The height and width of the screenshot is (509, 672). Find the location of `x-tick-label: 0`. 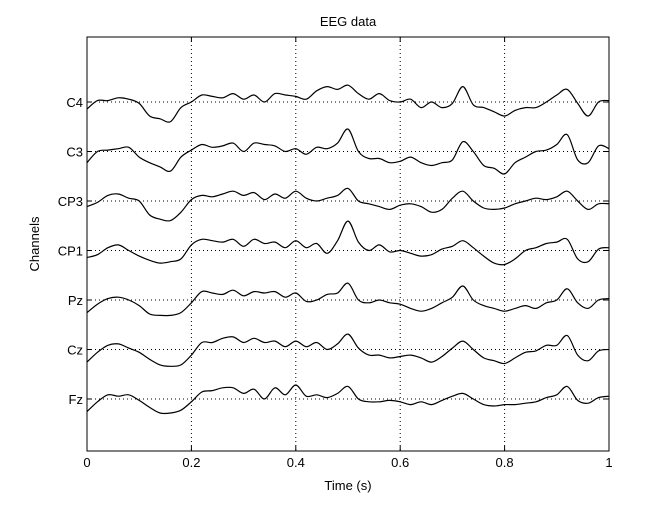

x-tick-label: 0 is located at coordinates (86, 462).